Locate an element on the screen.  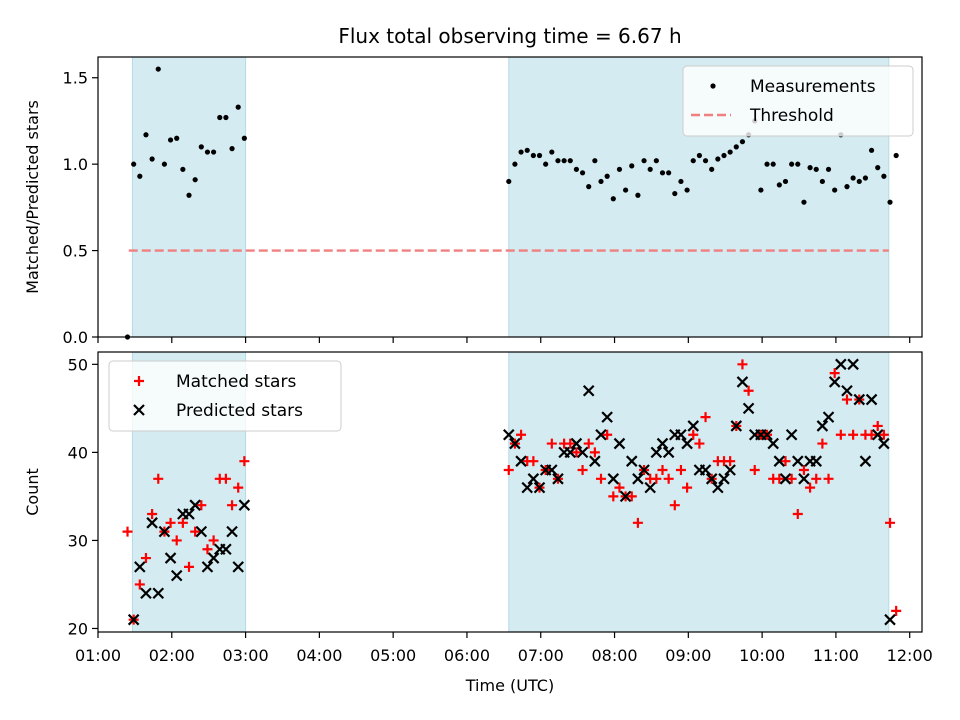
bottom-xtick-label-5: 06:00 is located at coordinates (467, 655).